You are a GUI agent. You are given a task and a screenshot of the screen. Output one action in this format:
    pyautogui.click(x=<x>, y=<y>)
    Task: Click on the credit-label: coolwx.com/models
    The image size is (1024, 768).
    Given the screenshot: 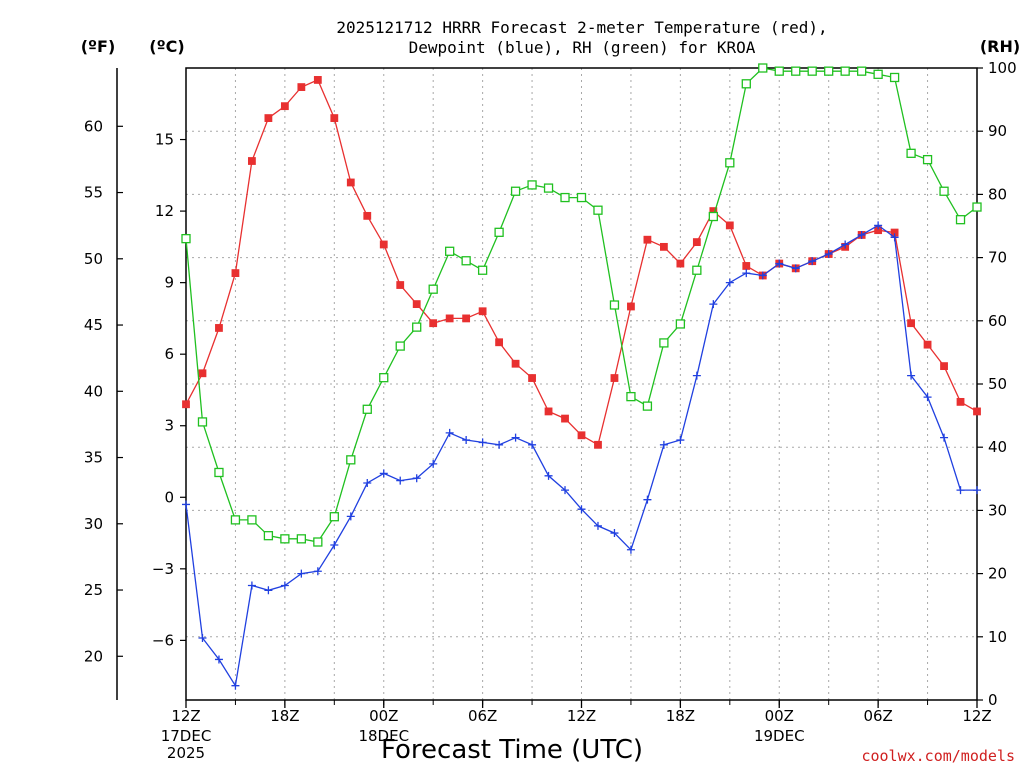 What is the action you would take?
    pyautogui.click(x=938, y=756)
    